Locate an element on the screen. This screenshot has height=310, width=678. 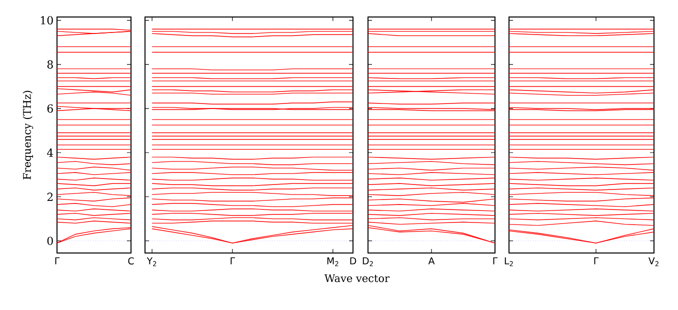
x-axis-title: Wave vector is located at coordinates (357, 278).